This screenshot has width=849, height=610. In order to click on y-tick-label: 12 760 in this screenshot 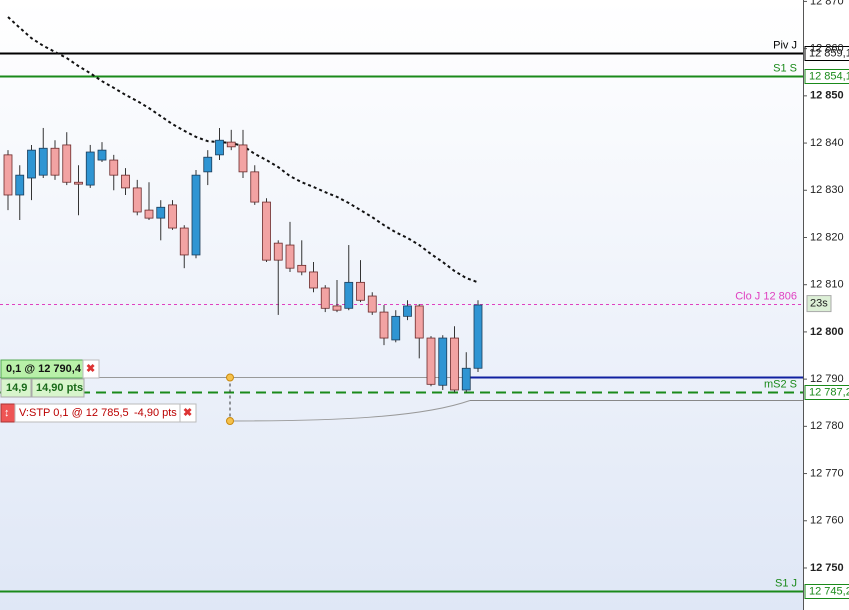, I will do `click(827, 521)`.